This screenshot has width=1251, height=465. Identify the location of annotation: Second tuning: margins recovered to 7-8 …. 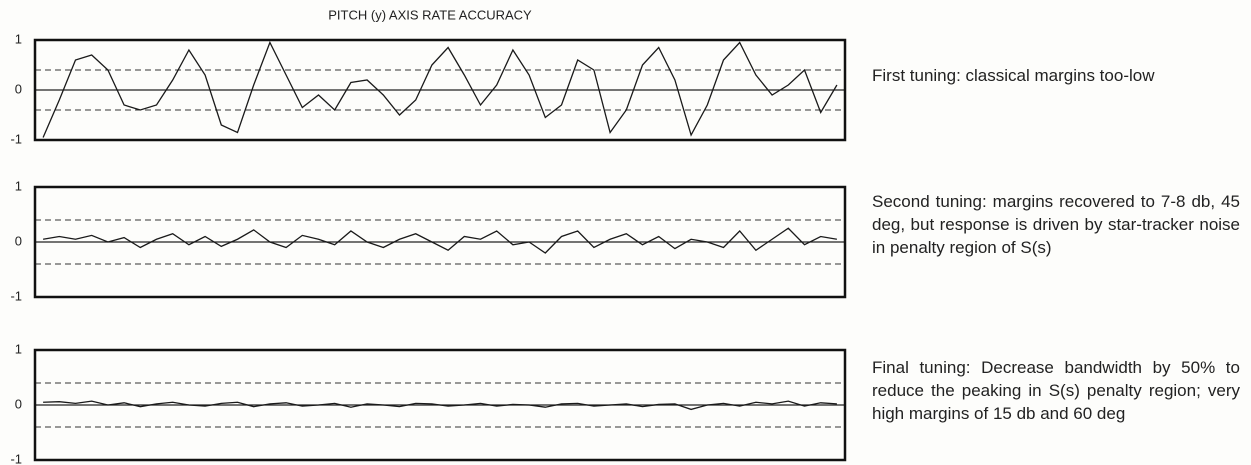
(1056, 224).